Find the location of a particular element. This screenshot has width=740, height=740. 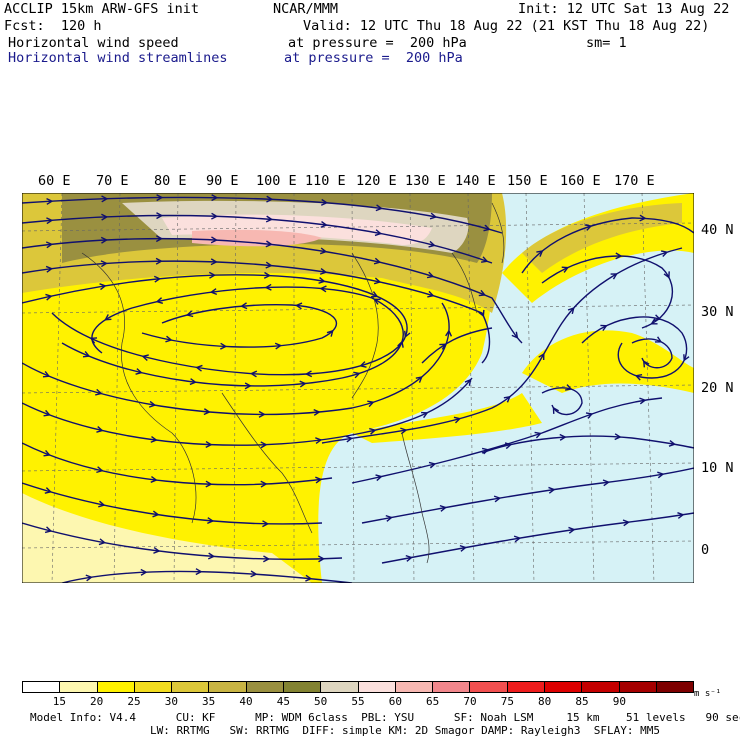

field2-name: Horizontal wind streamlines is located at coordinates (118, 58).